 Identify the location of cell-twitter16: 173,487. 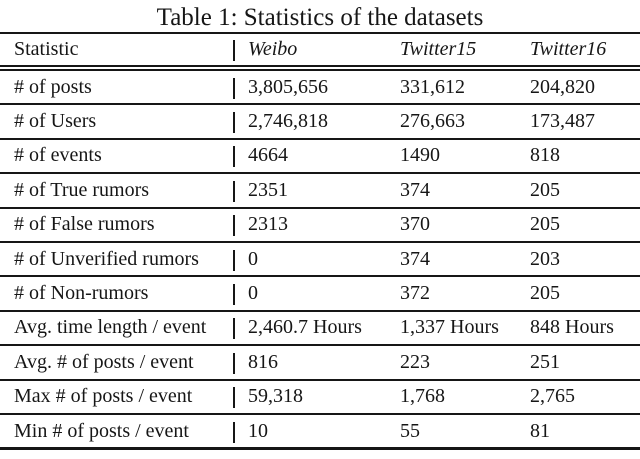
(585, 121).